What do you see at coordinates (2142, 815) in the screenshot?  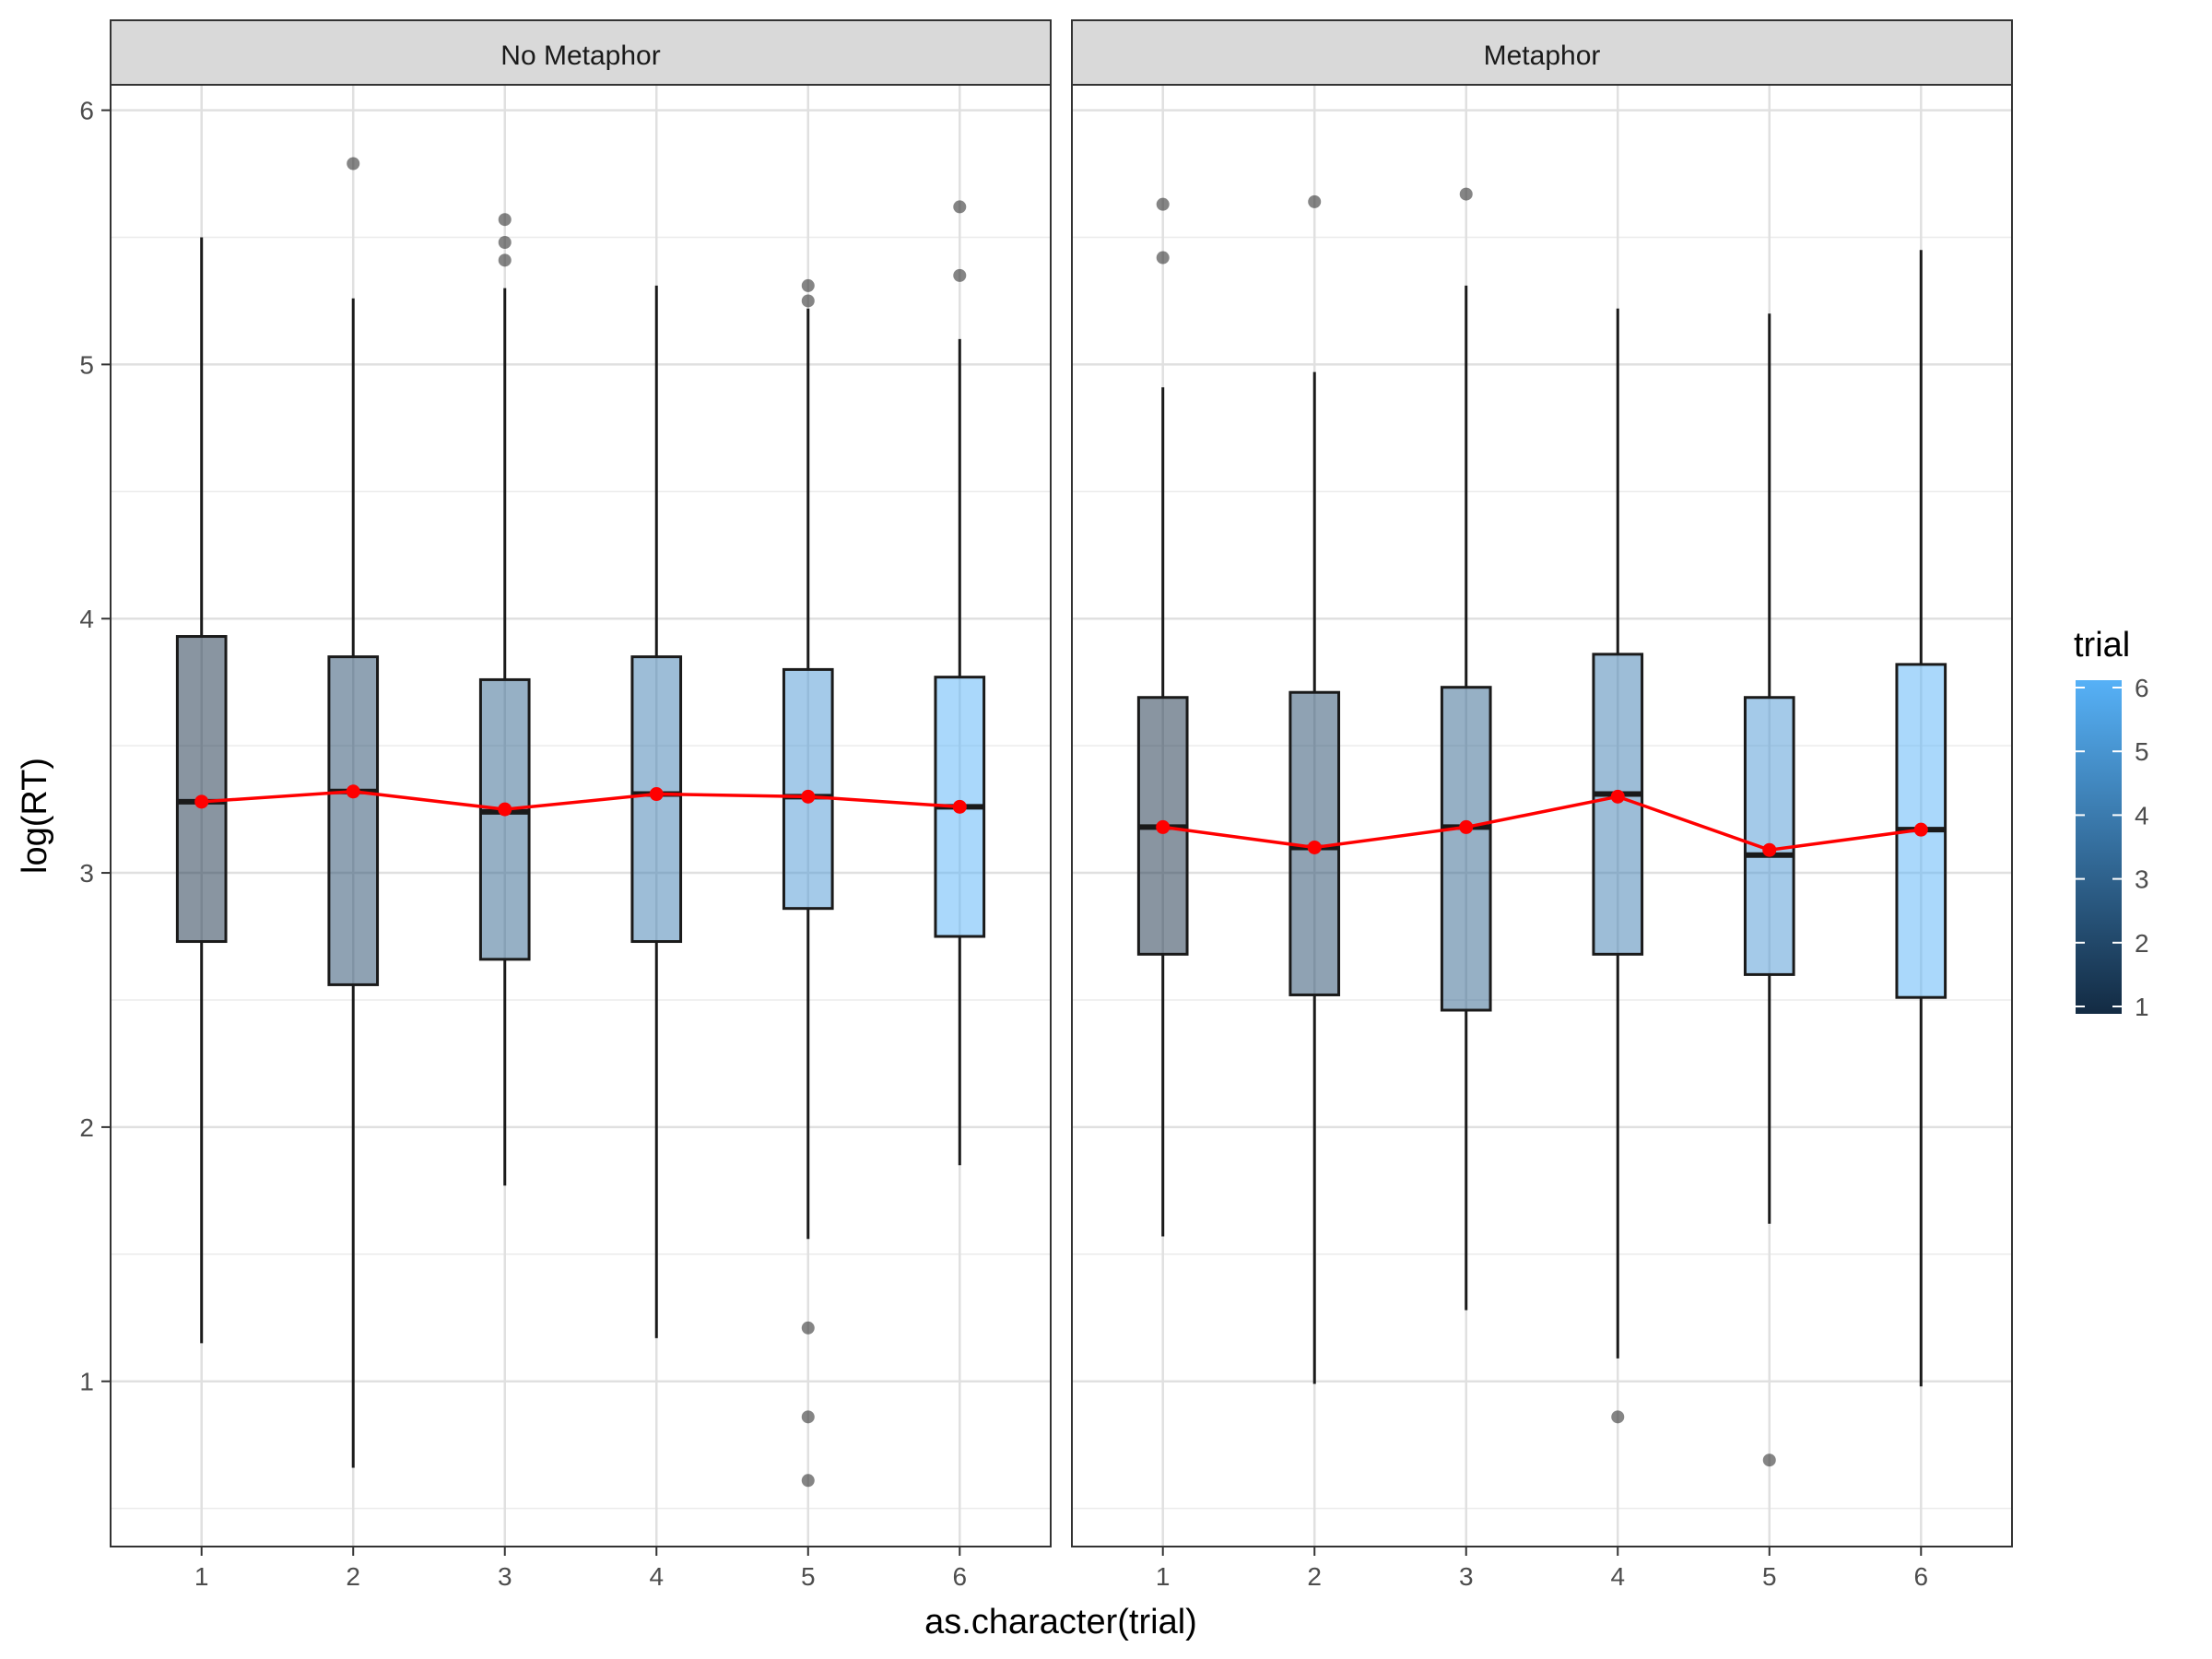 I see `legend-label: 4` at bounding box center [2142, 815].